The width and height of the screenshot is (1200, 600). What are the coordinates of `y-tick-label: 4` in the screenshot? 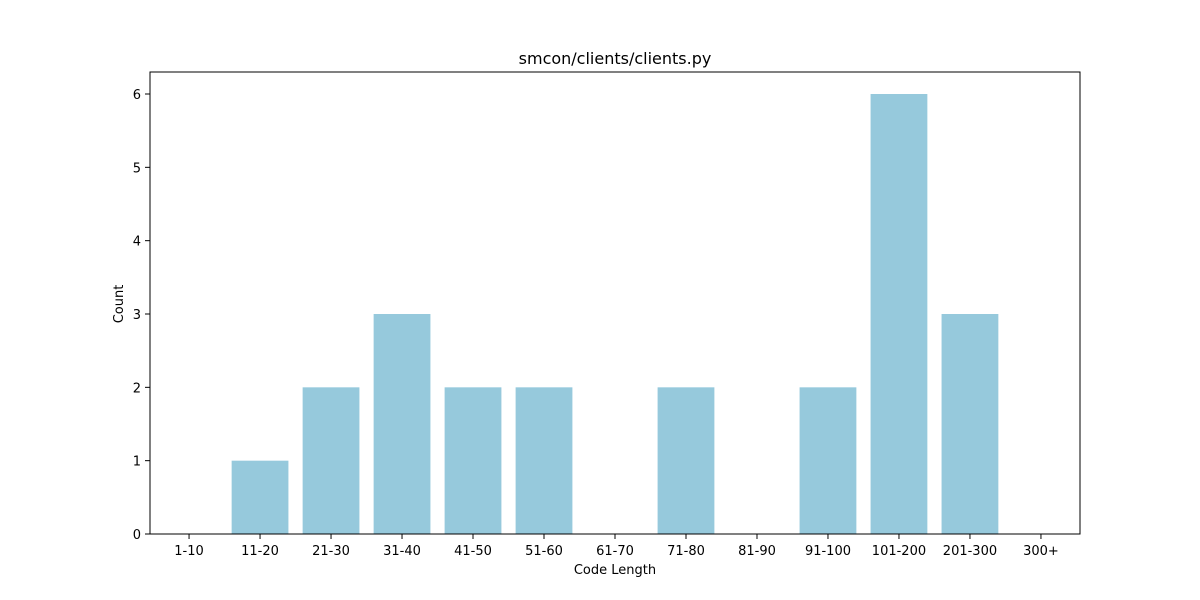 It's located at (137, 242).